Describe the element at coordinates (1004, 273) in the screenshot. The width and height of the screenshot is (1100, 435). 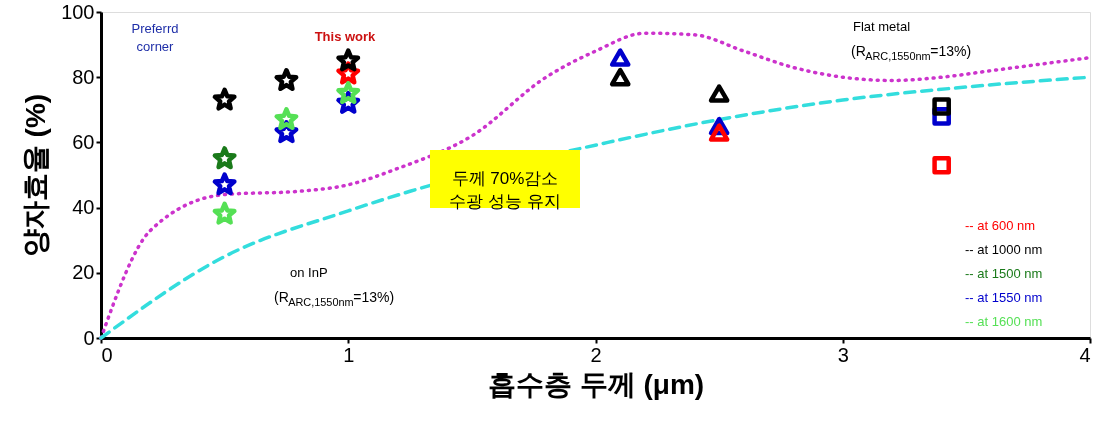
I see `text: -- at 1500 nm` at that location.